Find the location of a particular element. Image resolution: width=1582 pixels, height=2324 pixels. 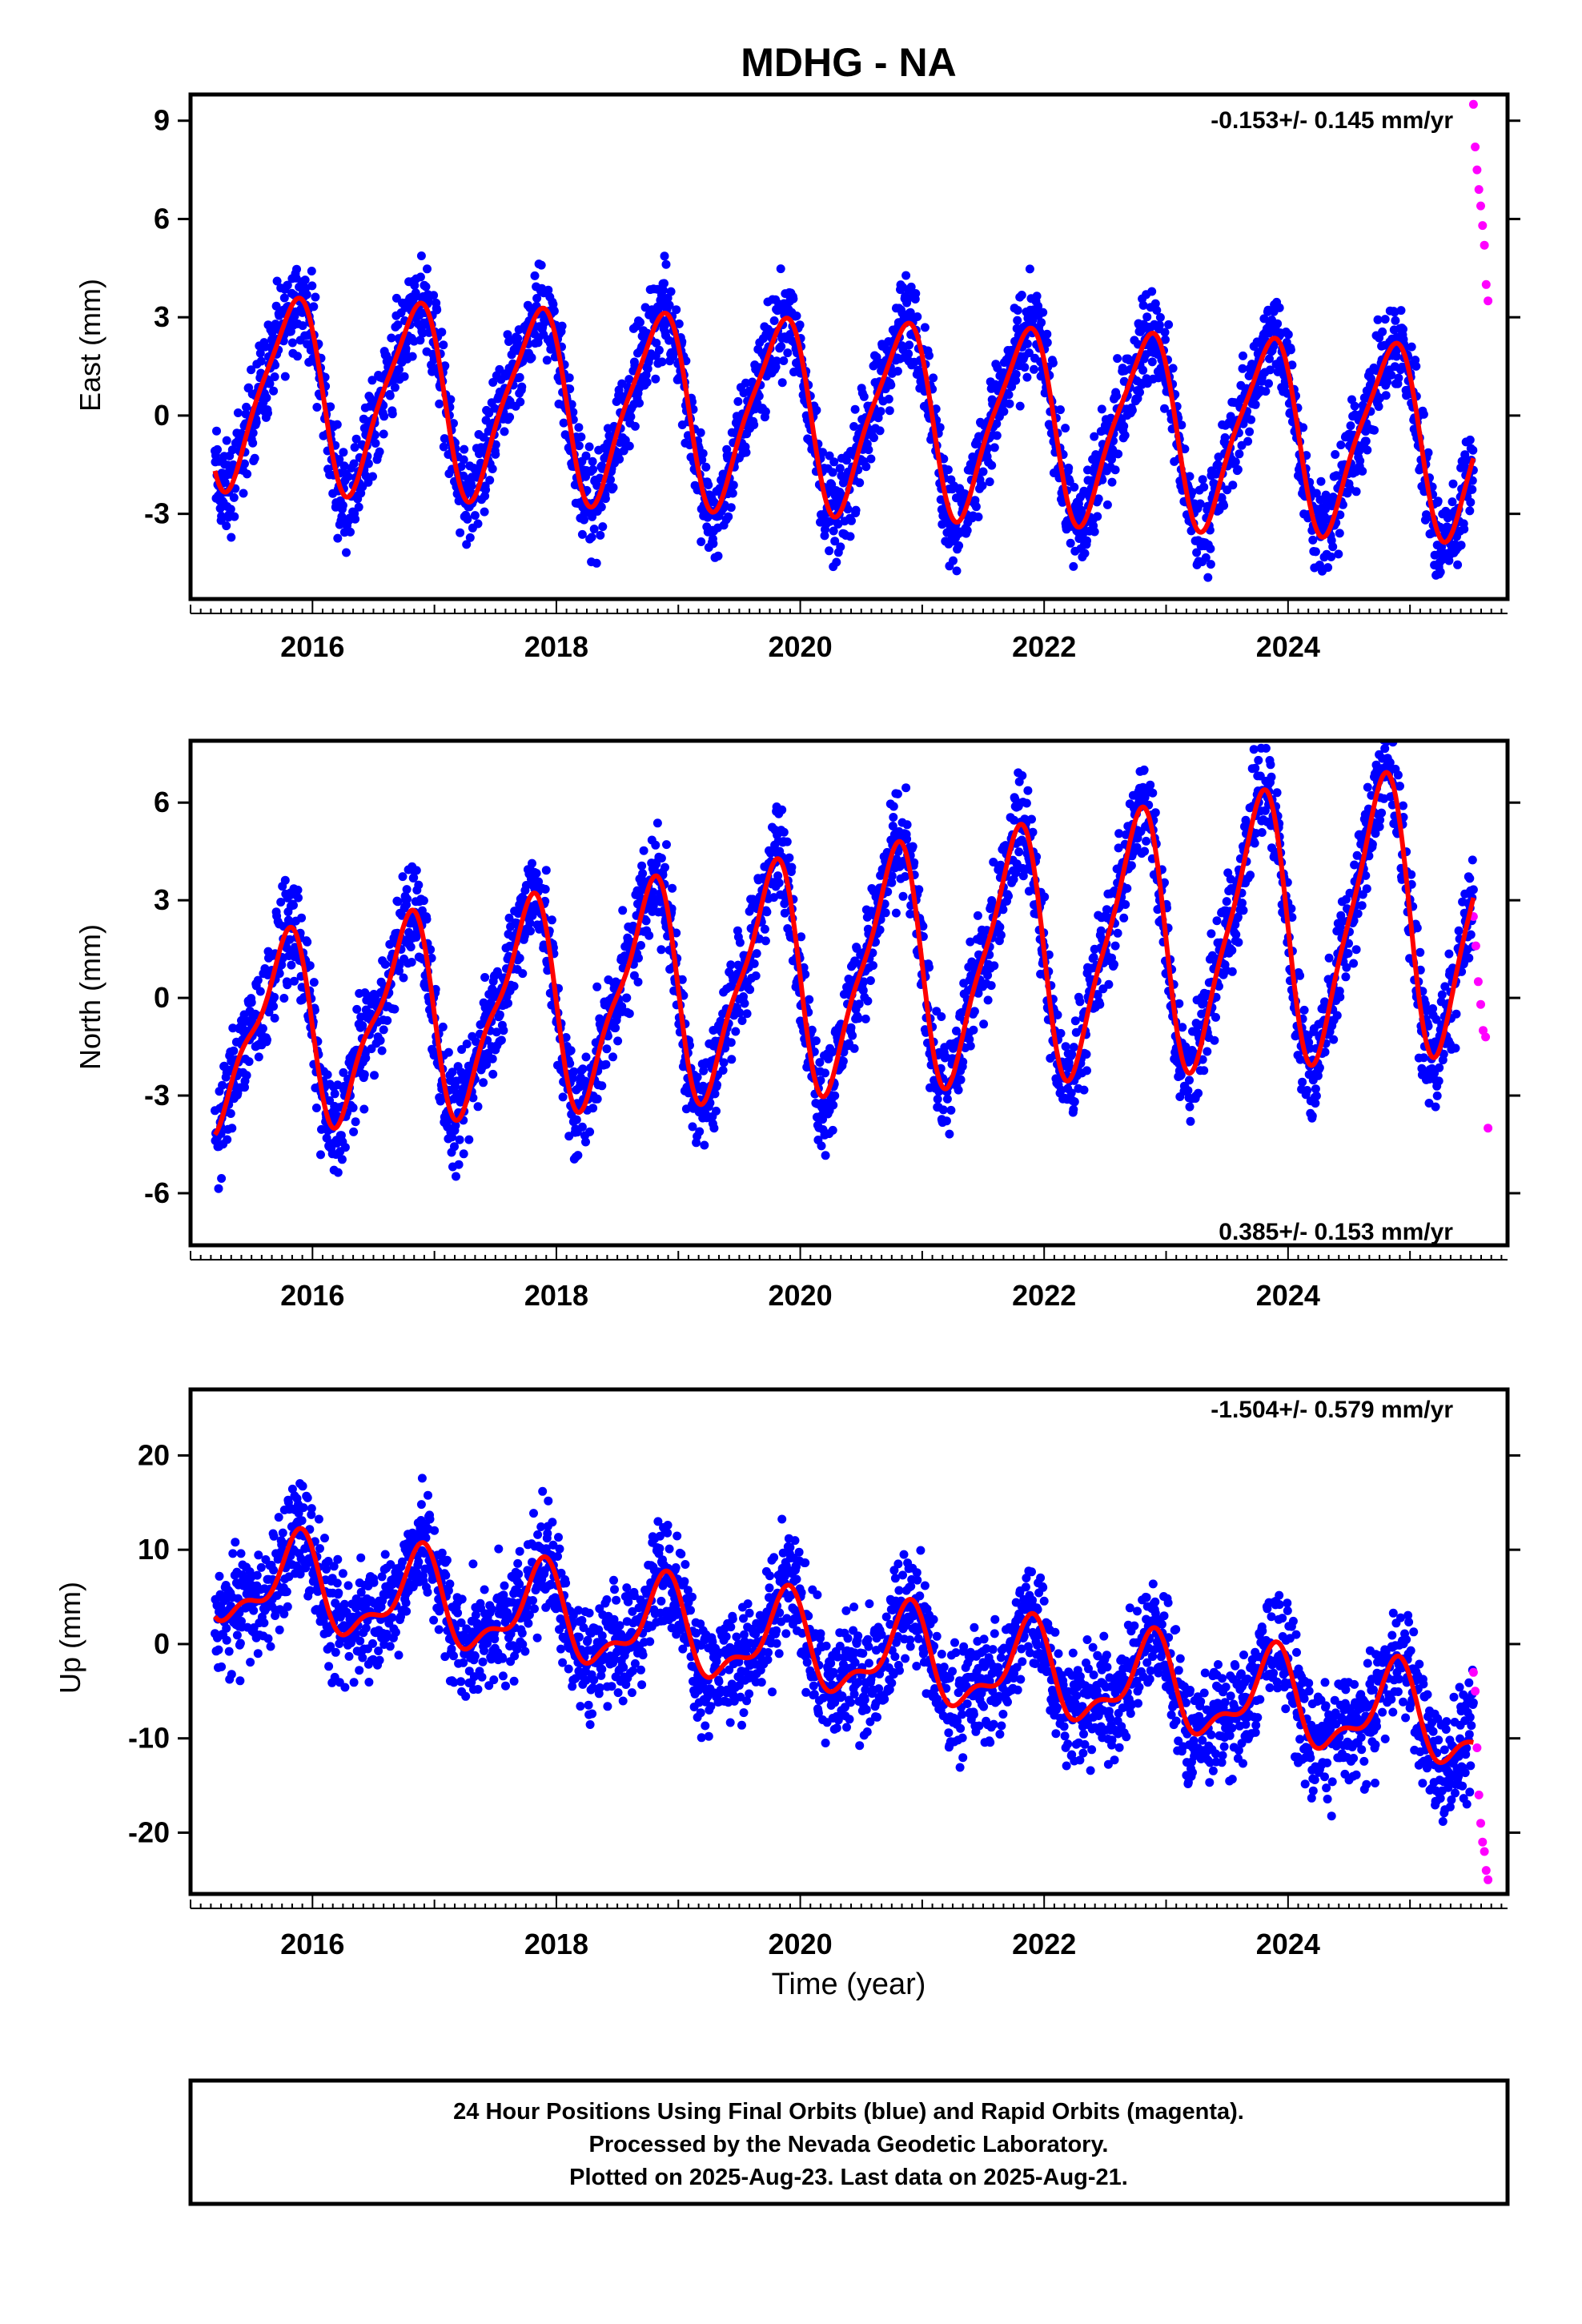

east-rate-annotation: -0.153+/- 0.145 mm/yr is located at coordinates (1332, 121).